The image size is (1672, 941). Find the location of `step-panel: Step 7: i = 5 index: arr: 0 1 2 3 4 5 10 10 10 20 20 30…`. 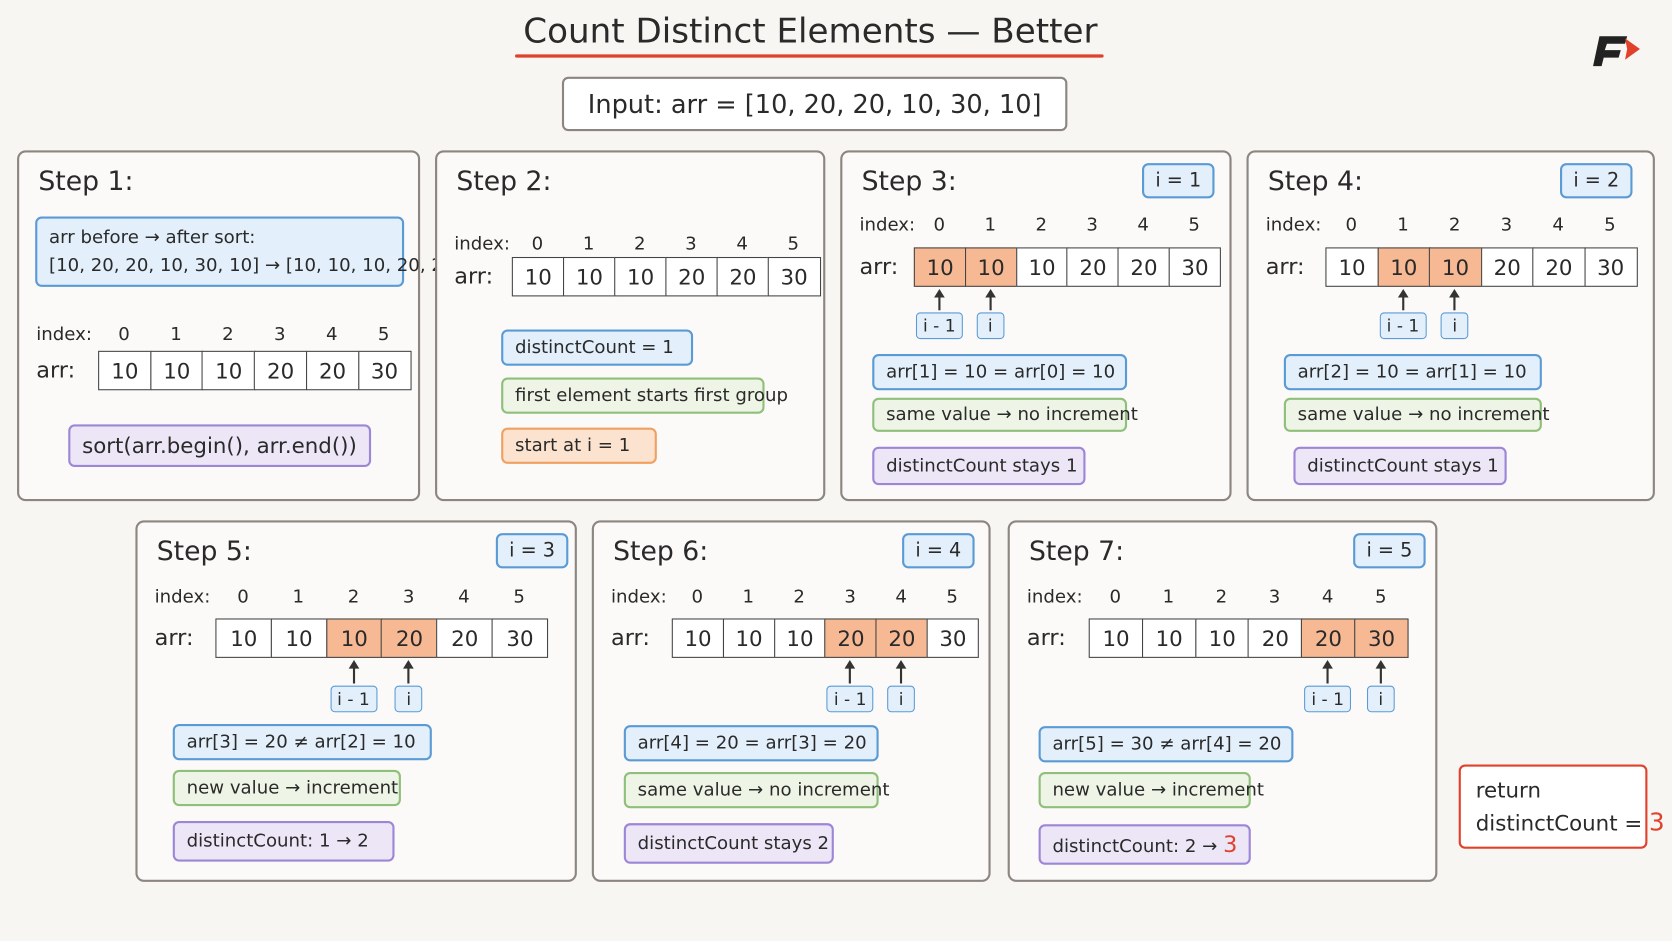

step-panel: Step 7: i = 5 index: arr: 0 1 2 3 4 5 10 10 10 20 20 30… is located at coordinates (1222, 701).